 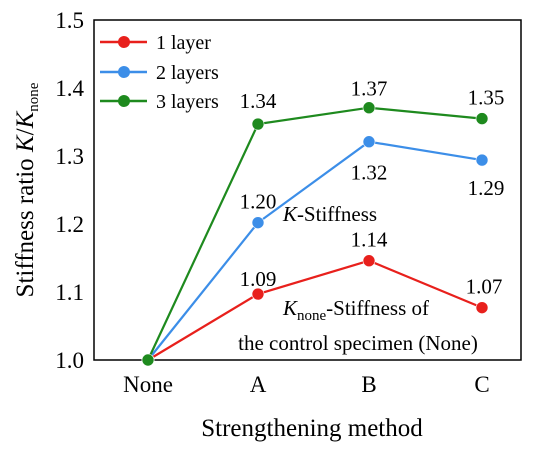 What do you see at coordinates (329, 214) in the screenshot?
I see `k-stiffness-annotation: K-Stiffness` at bounding box center [329, 214].